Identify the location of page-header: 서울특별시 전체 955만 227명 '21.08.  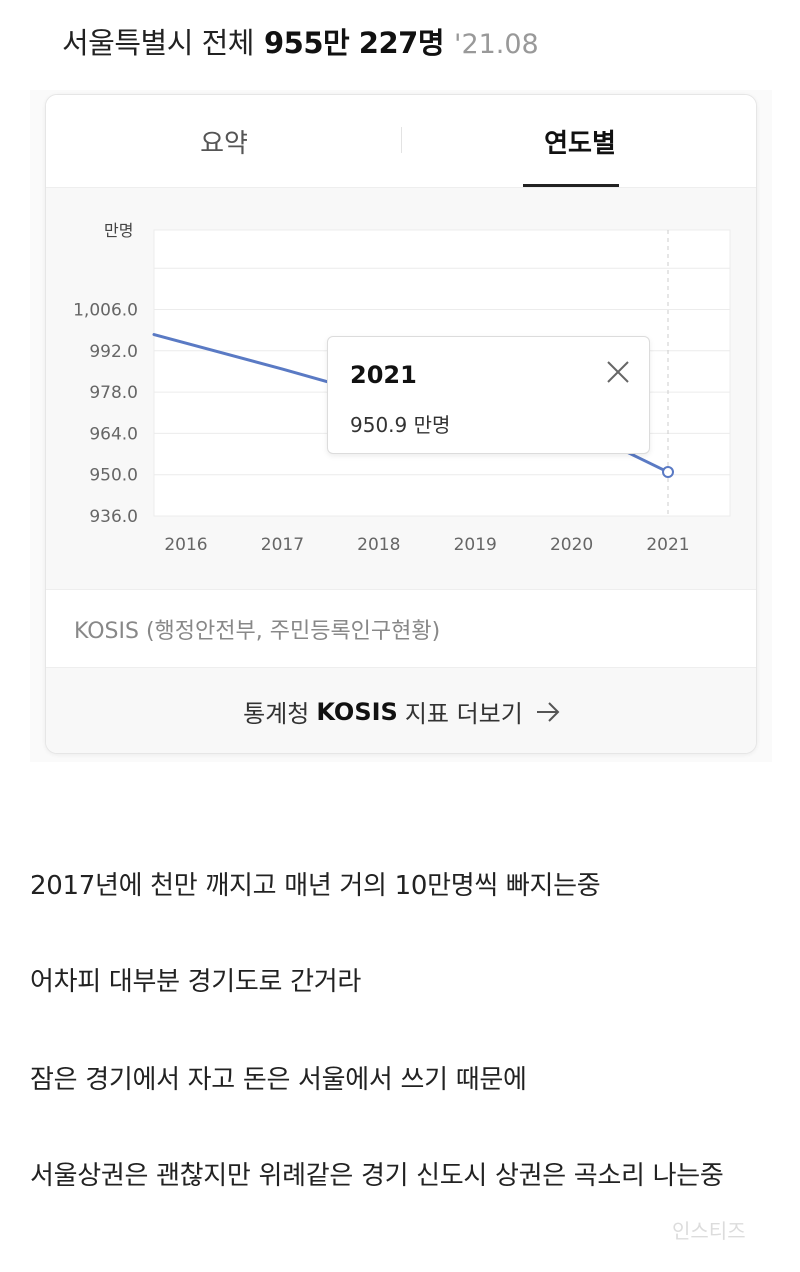
(300, 45).